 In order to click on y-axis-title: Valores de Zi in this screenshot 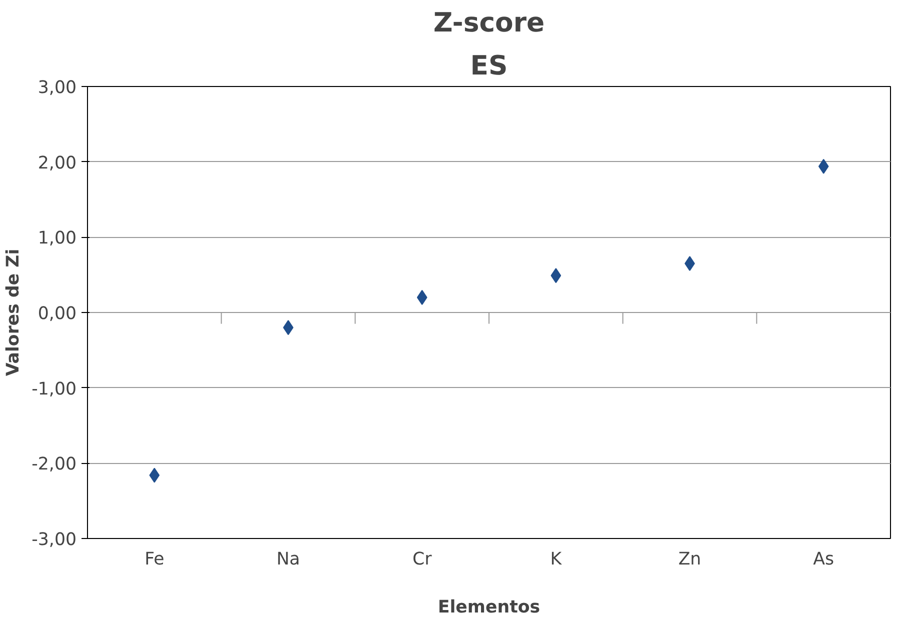, I will do `click(14, 312)`.